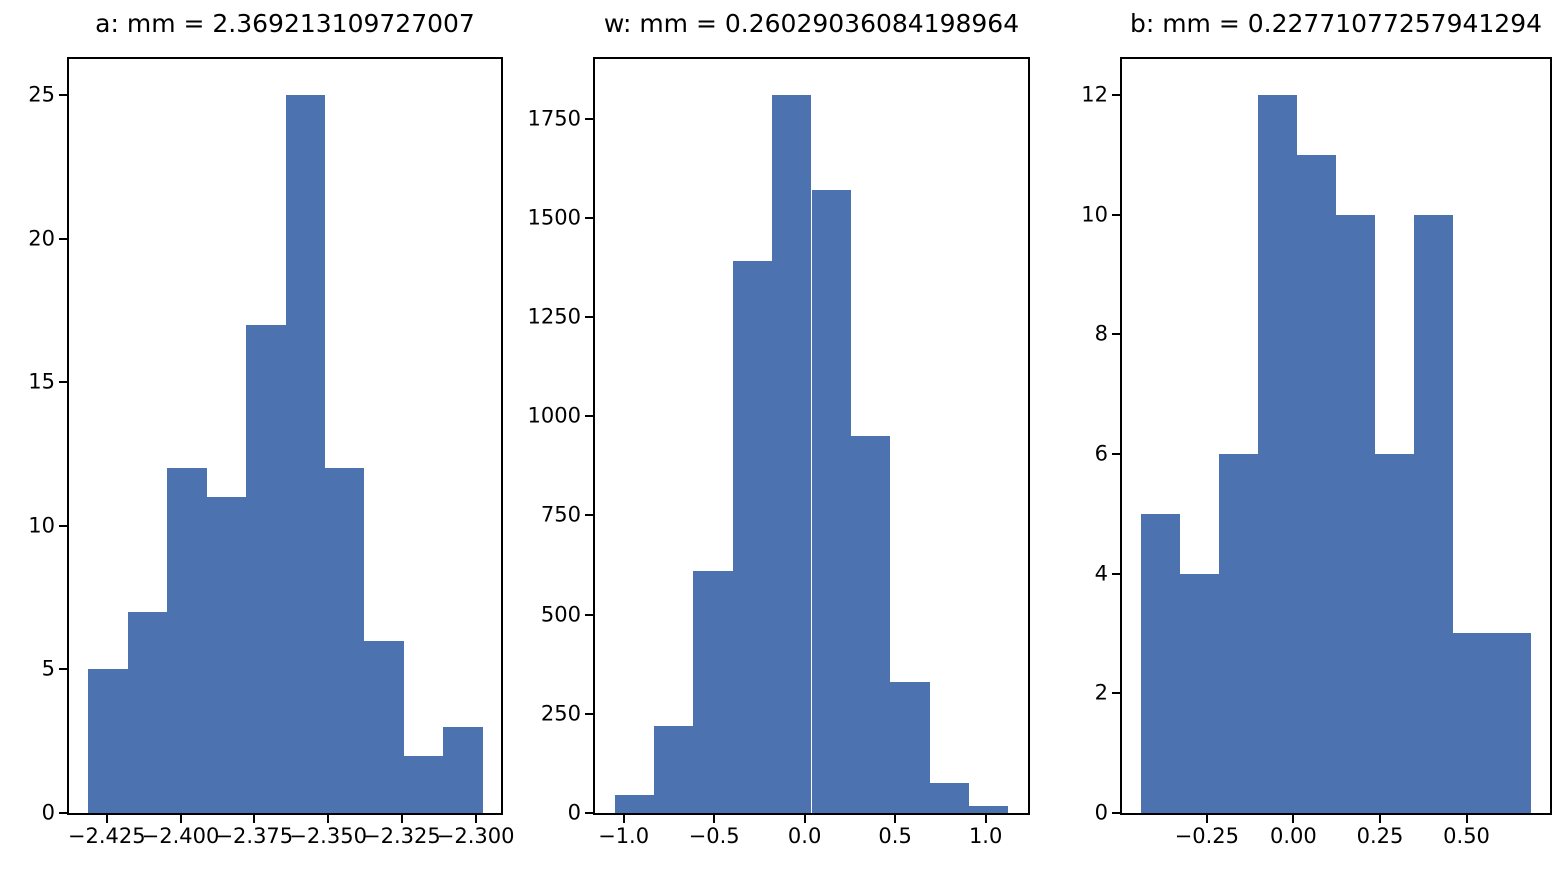  I want to click on x-tick-label: −2.350, so click(328, 836).